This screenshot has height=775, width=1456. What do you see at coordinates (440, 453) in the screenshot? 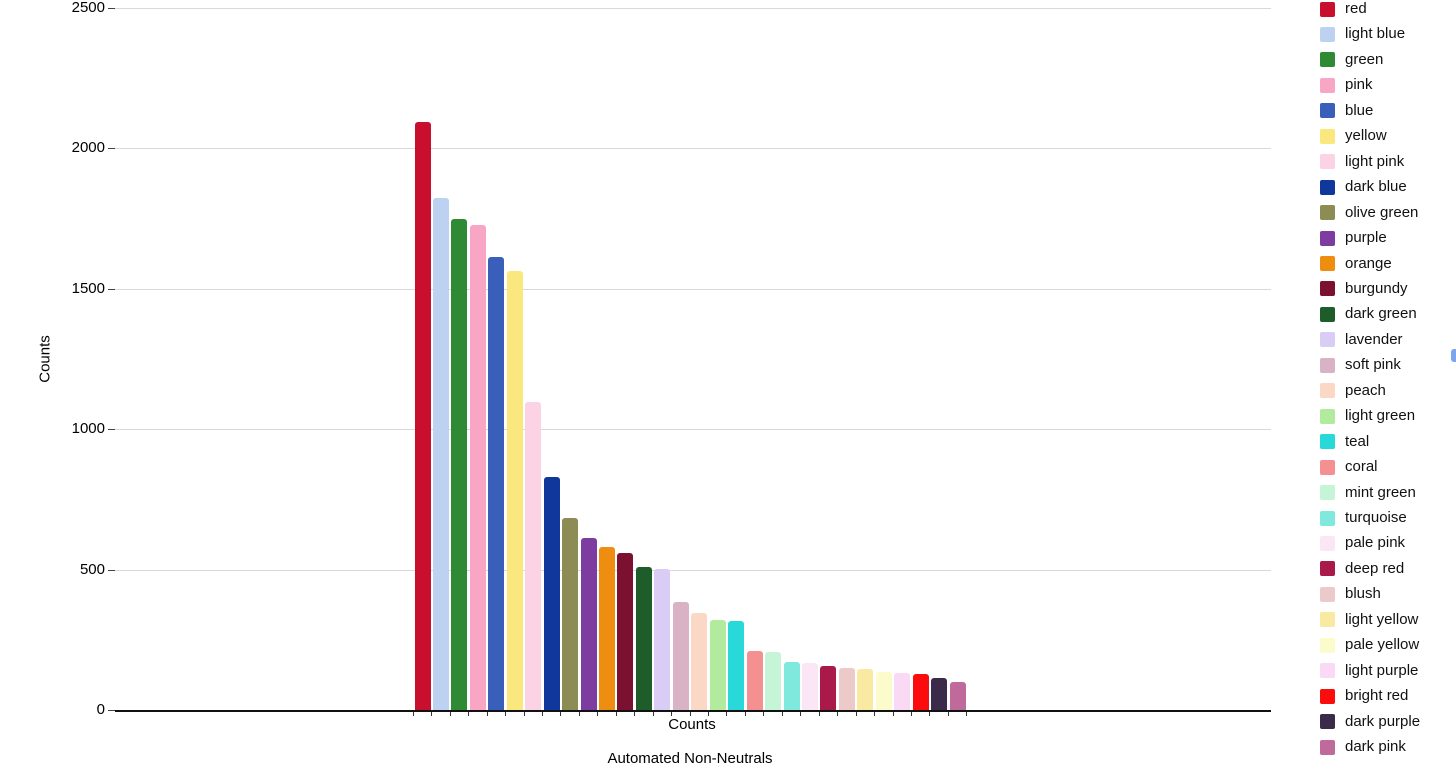
I see `bar-light-blue` at bounding box center [440, 453].